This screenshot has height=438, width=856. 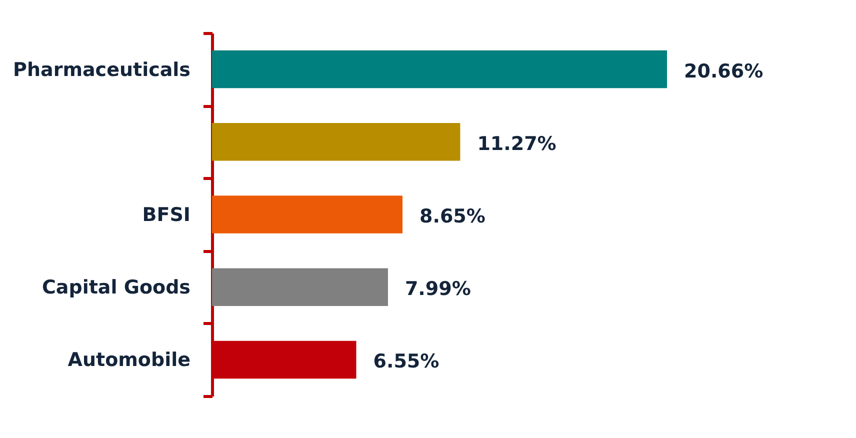 What do you see at coordinates (101, 69) in the screenshot?
I see `y-tick-label: Pharmaceuticals` at bounding box center [101, 69].